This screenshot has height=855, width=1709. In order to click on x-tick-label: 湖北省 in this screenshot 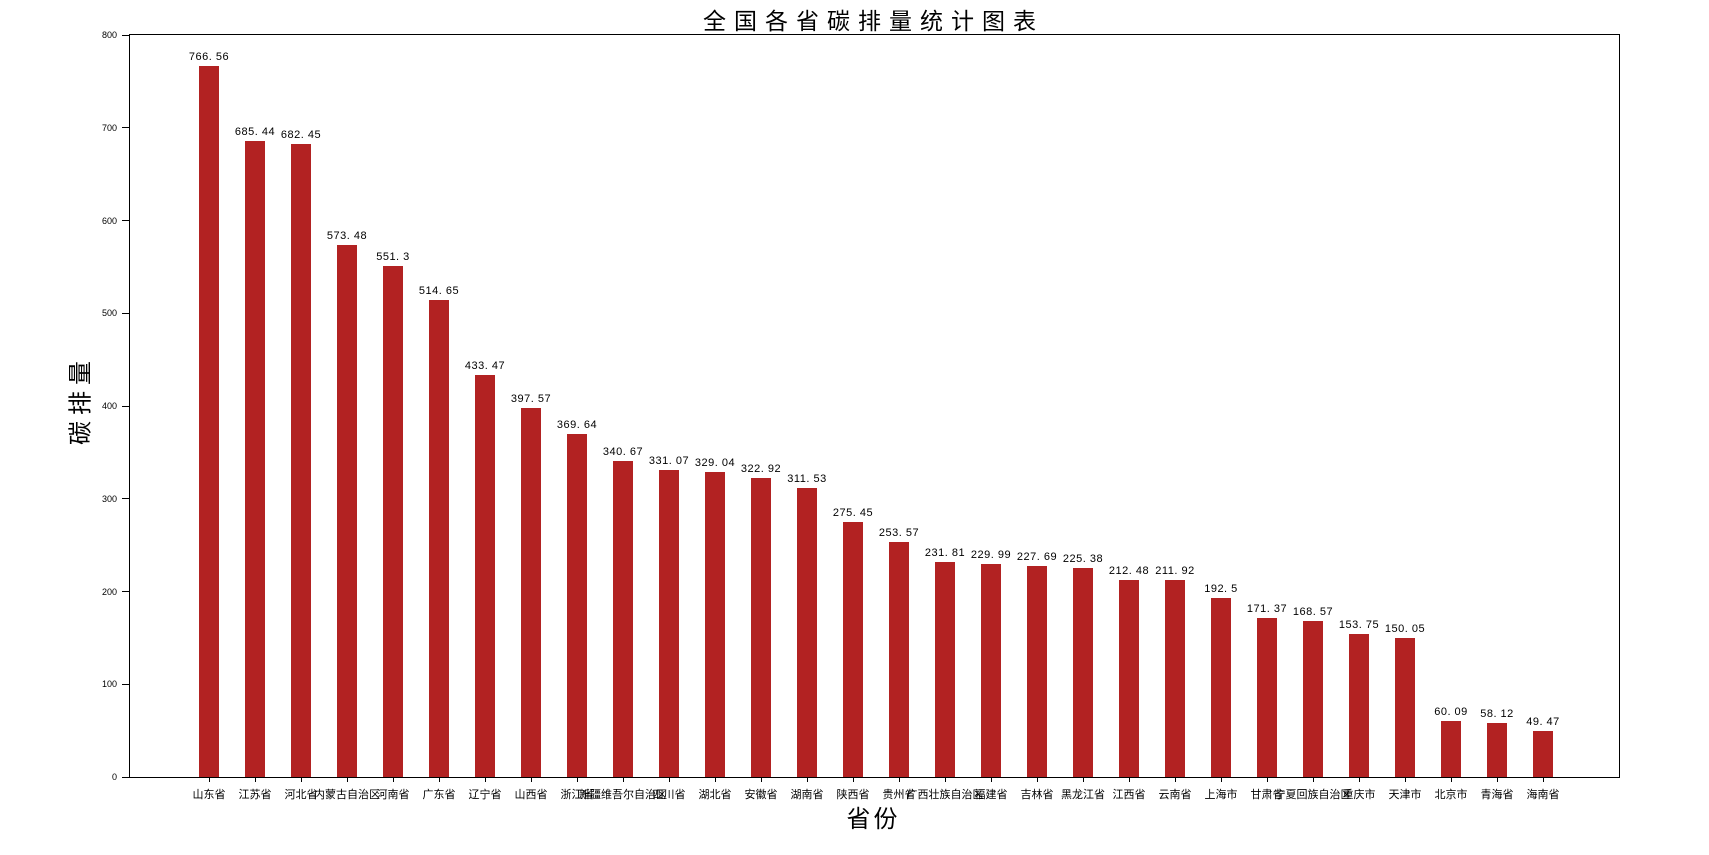, I will do `click(715, 795)`.